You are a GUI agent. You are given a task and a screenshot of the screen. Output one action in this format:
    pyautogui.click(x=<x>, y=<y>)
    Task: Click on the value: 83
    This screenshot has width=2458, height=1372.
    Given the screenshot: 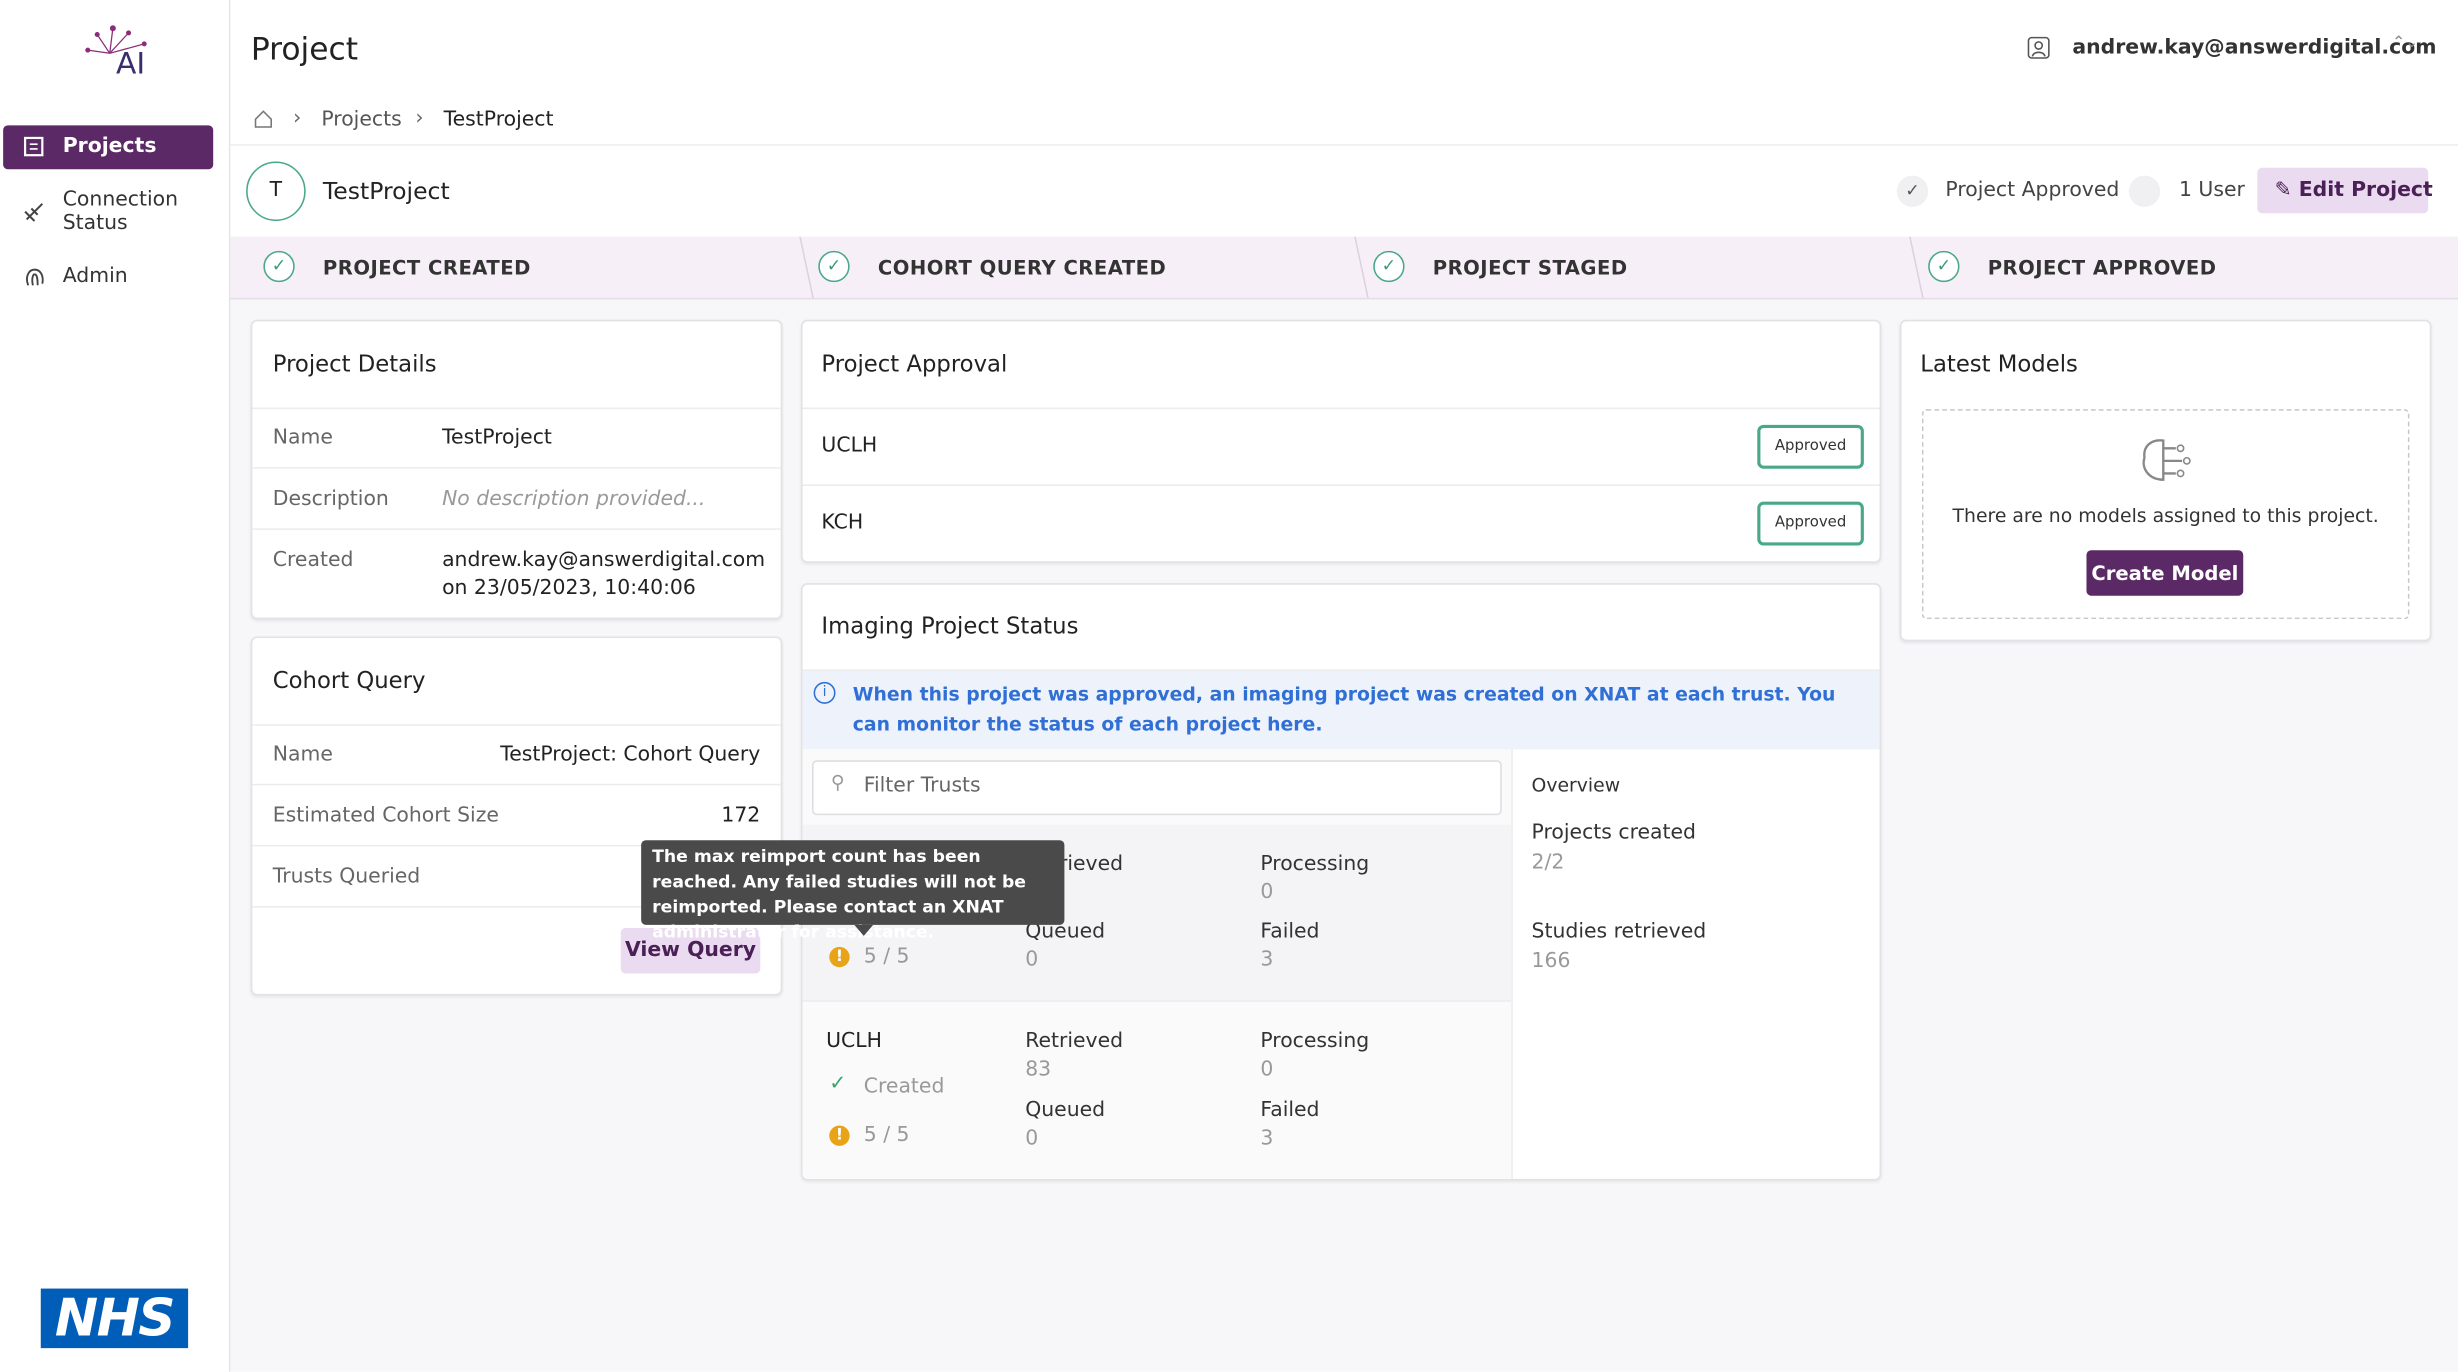 What is the action you would take?
    pyautogui.click(x=1038, y=1070)
    